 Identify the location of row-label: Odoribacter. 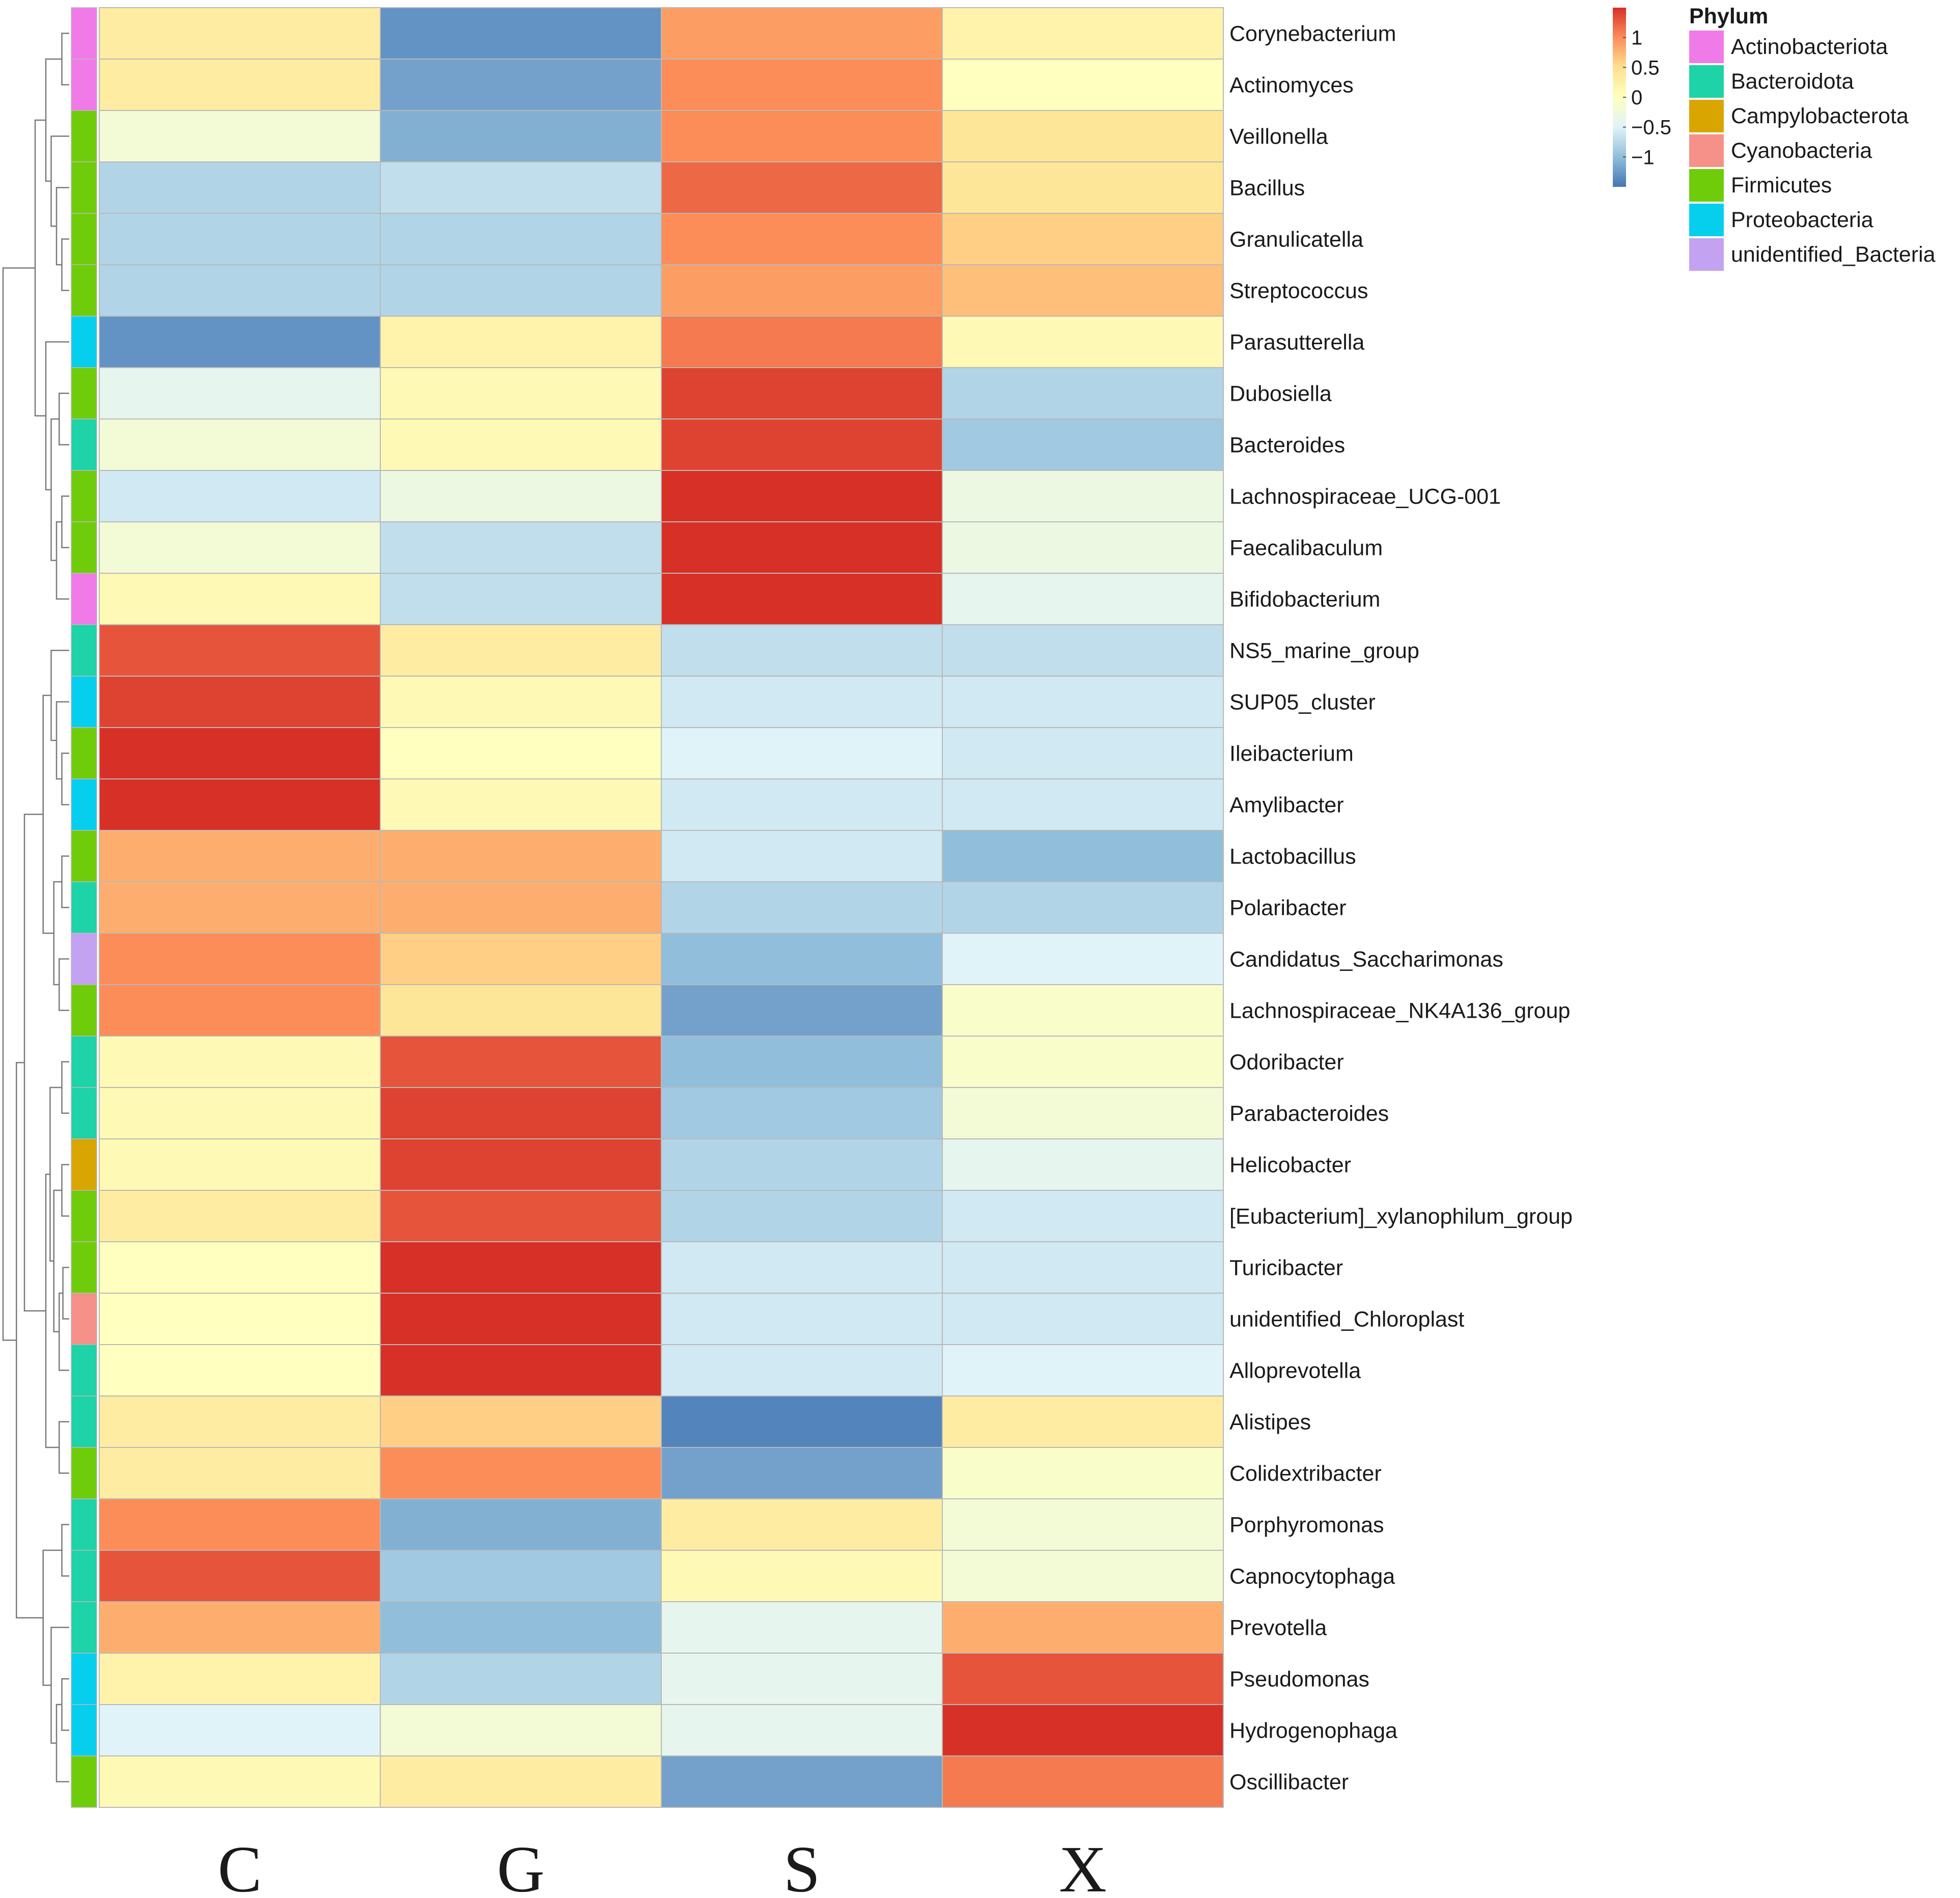
(1286, 1062).